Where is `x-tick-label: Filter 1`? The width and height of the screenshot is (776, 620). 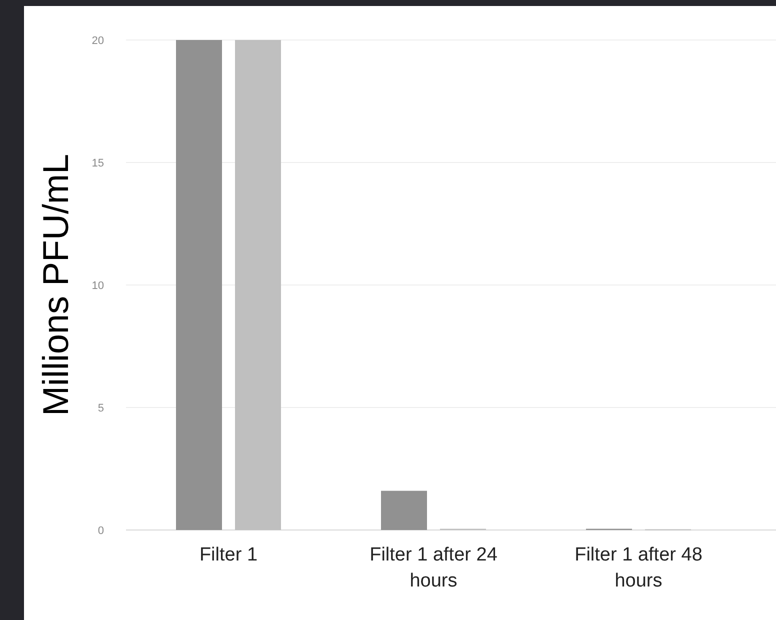 x-tick-label: Filter 1 is located at coordinates (228, 555).